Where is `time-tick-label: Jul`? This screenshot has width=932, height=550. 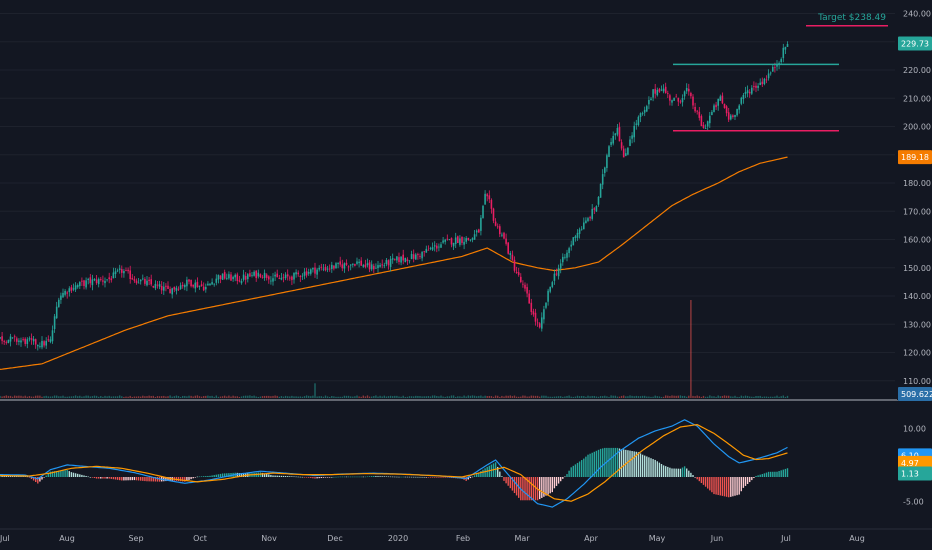 time-tick-label: Jul is located at coordinates (5, 538).